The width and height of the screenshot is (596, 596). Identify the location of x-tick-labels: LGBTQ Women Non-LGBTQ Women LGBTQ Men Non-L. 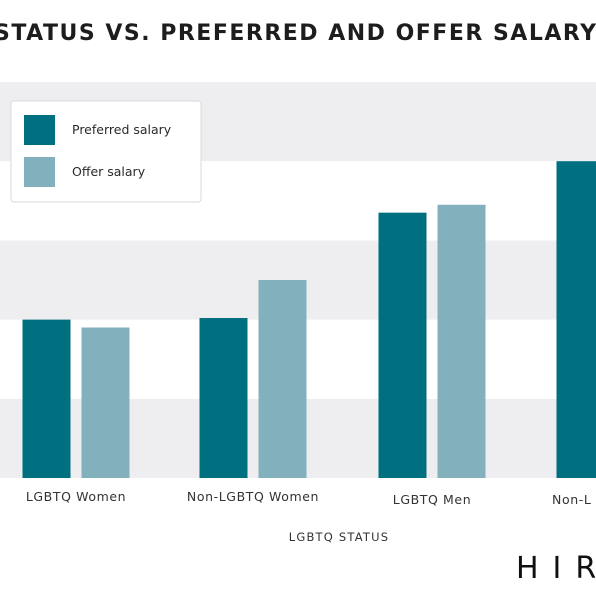
(308, 498).